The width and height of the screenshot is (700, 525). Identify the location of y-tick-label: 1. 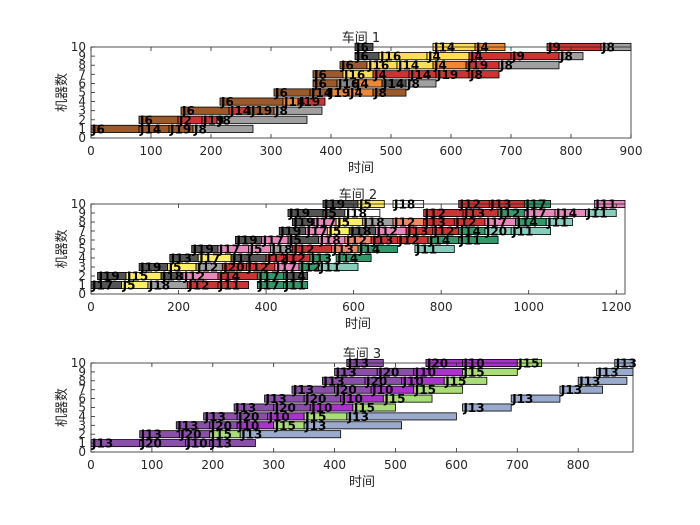
(82, 443).